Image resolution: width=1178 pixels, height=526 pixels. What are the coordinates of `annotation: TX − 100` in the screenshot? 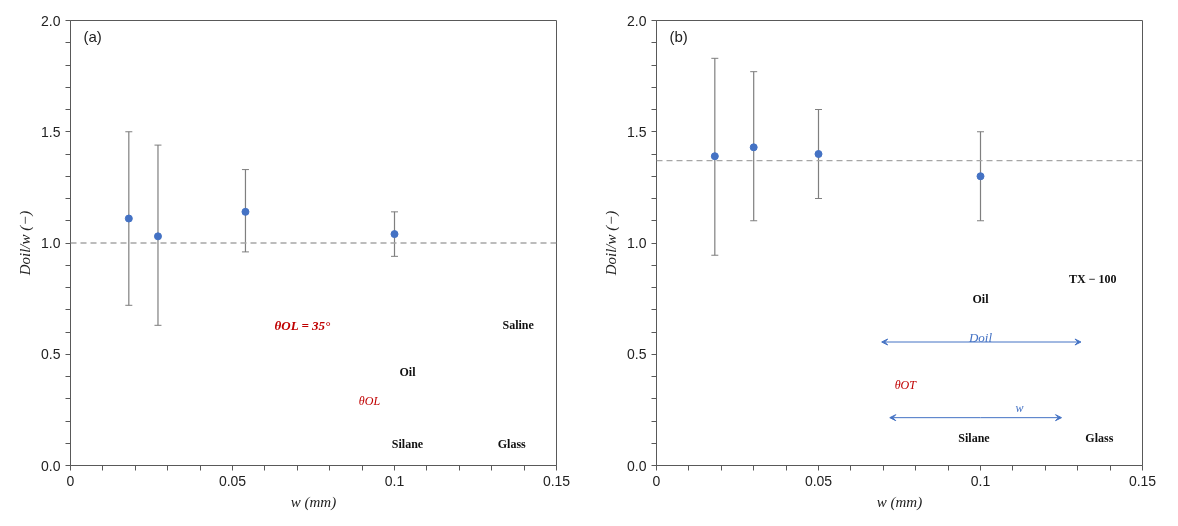 It's located at (1093, 278).